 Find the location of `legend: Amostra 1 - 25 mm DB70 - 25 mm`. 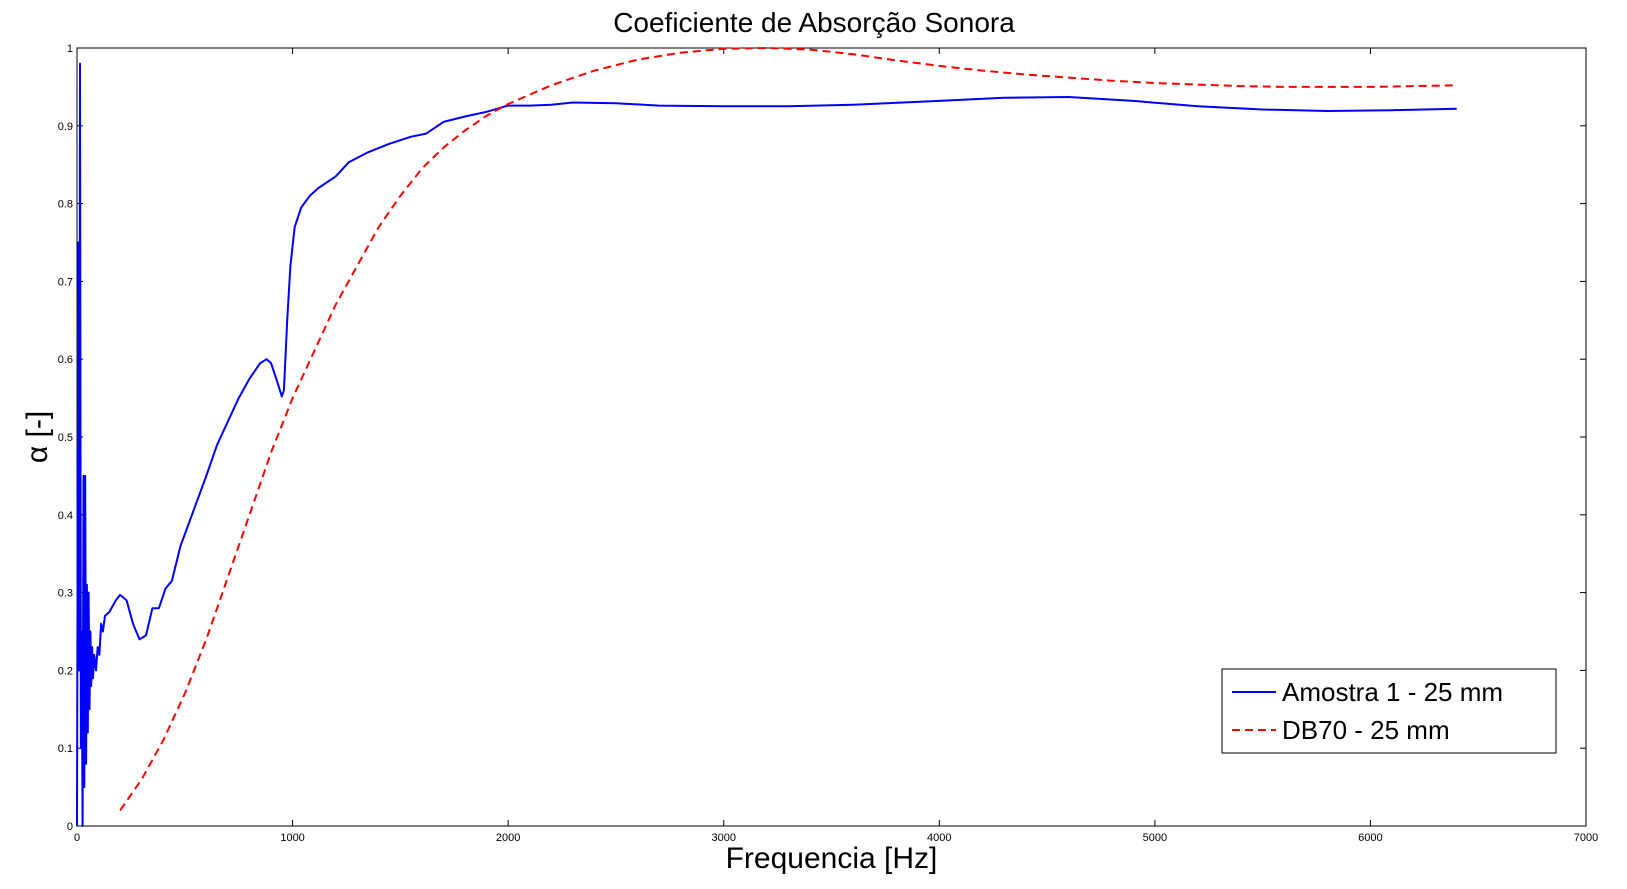

legend: Amostra 1 - 25 mm DB70 - 25 mm is located at coordinates (1389, 711).